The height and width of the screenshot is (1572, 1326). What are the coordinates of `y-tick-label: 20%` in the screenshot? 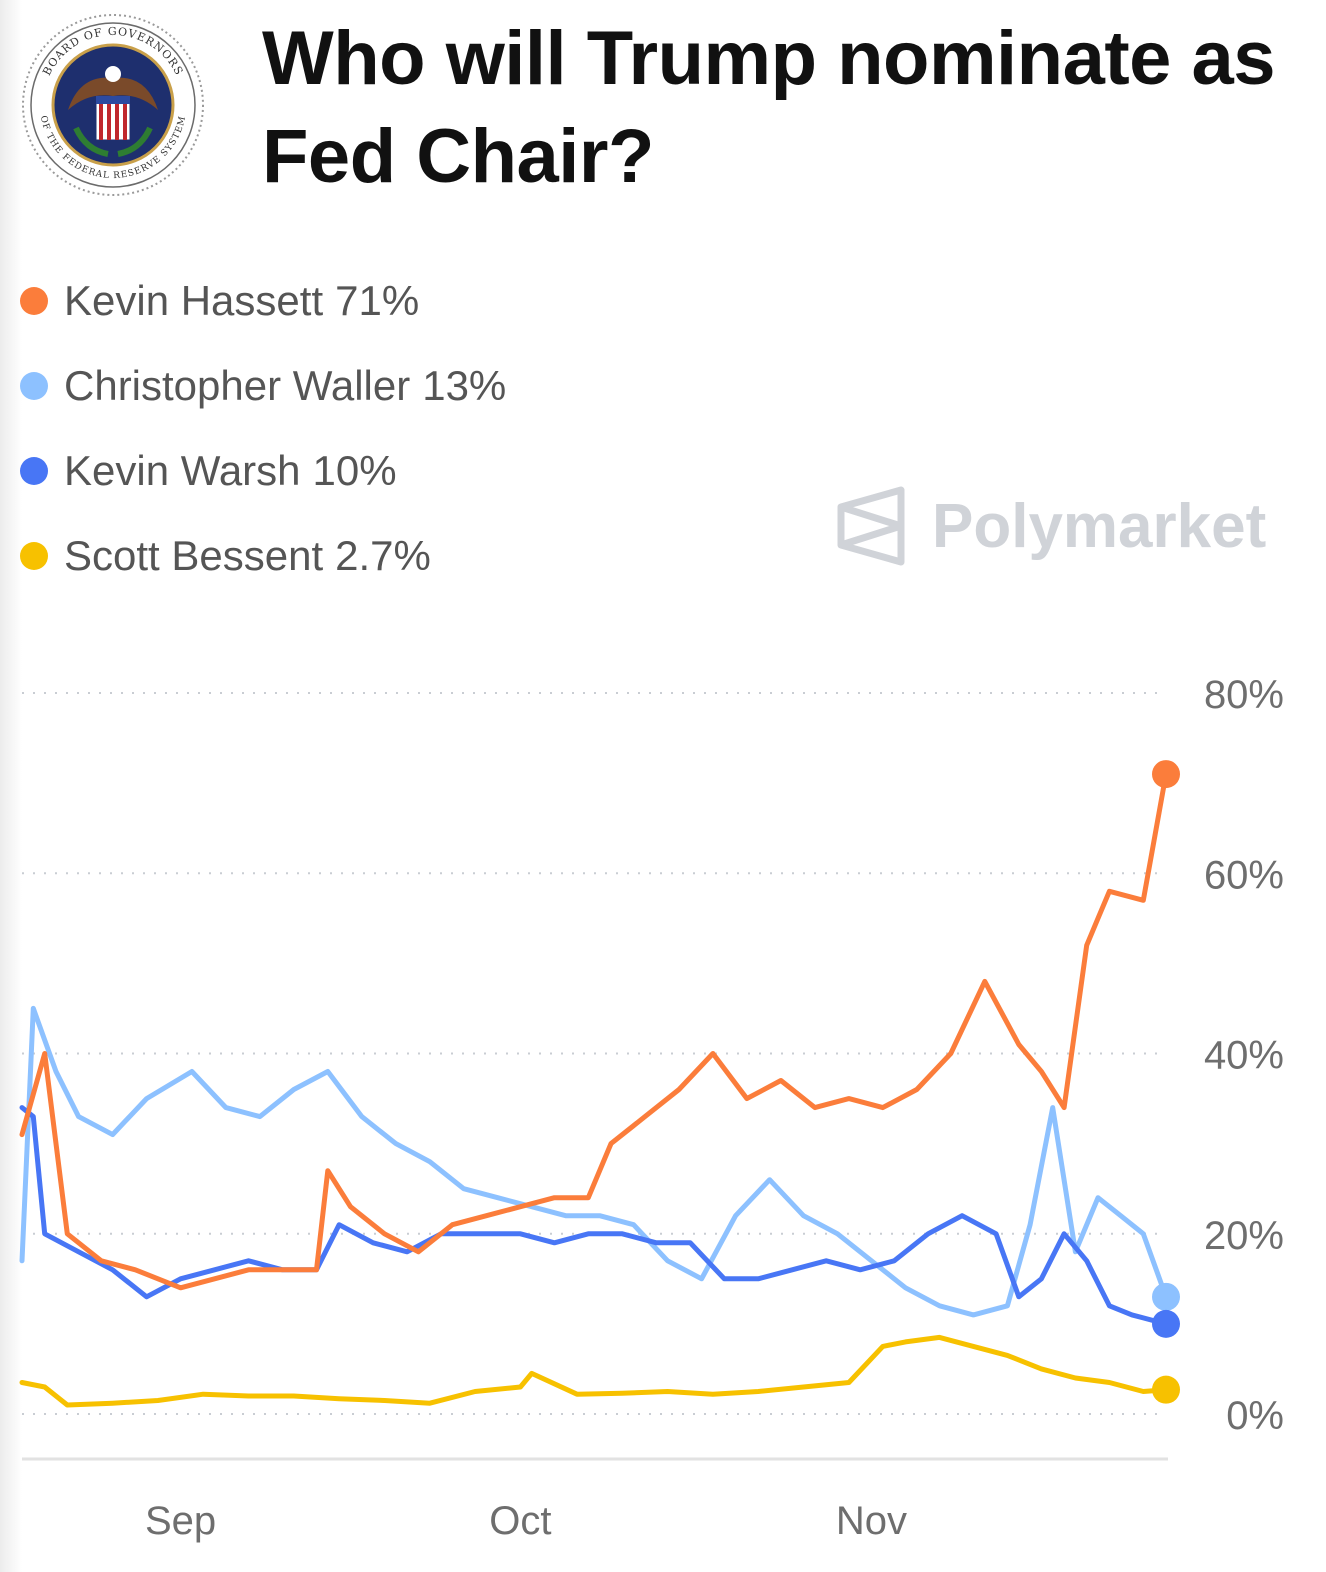 It's located at (1244, 1236).